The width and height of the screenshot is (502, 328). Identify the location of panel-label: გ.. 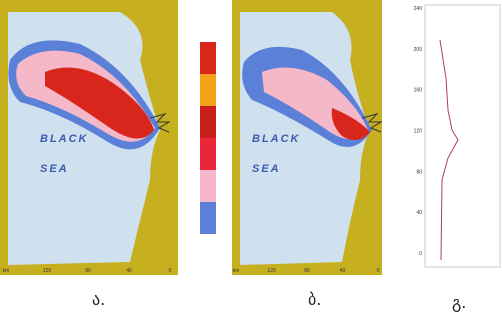
(459, 302).